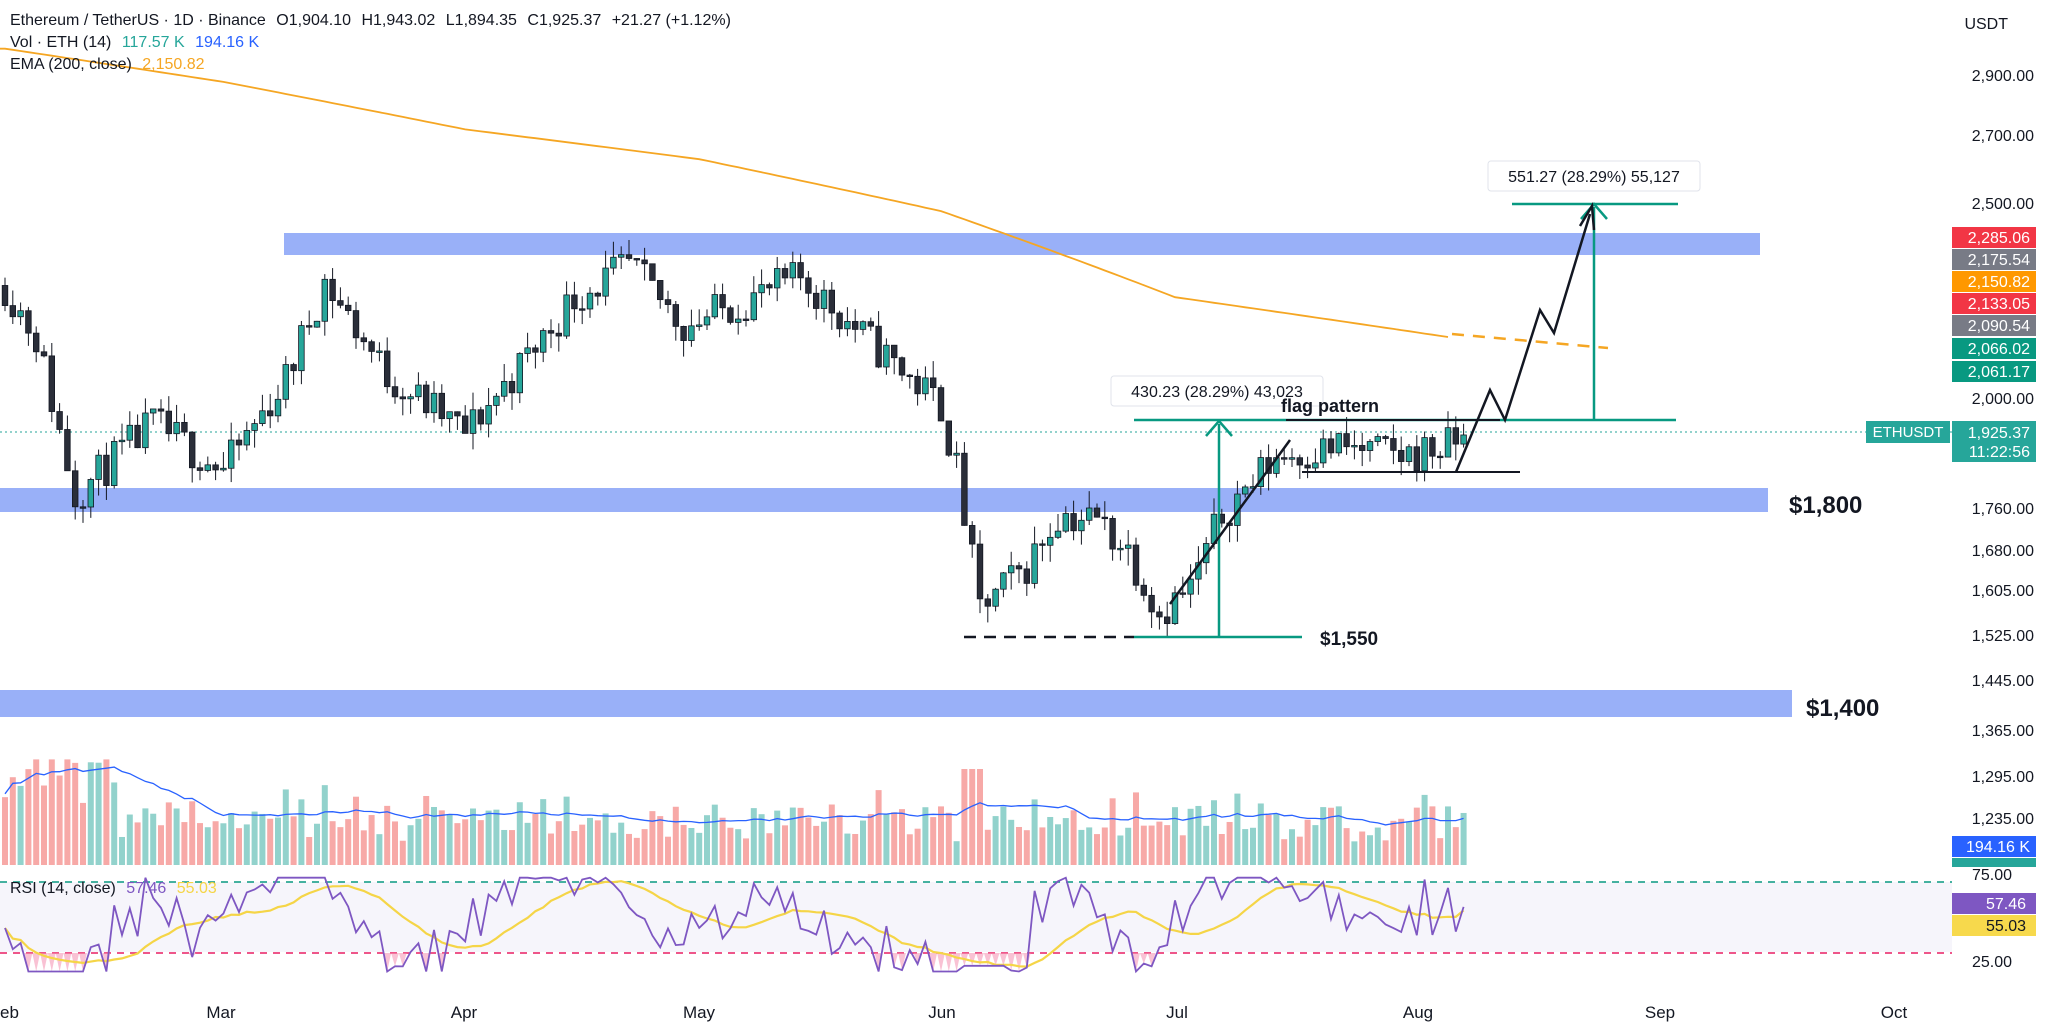 Image resolution: width=2048 pixels, height=1034 pixels. Describe the element at coordinates (116, 889) in the screenshot. I see `rsi-legend: RSI (14, close) 57.46 55.03` at that location.